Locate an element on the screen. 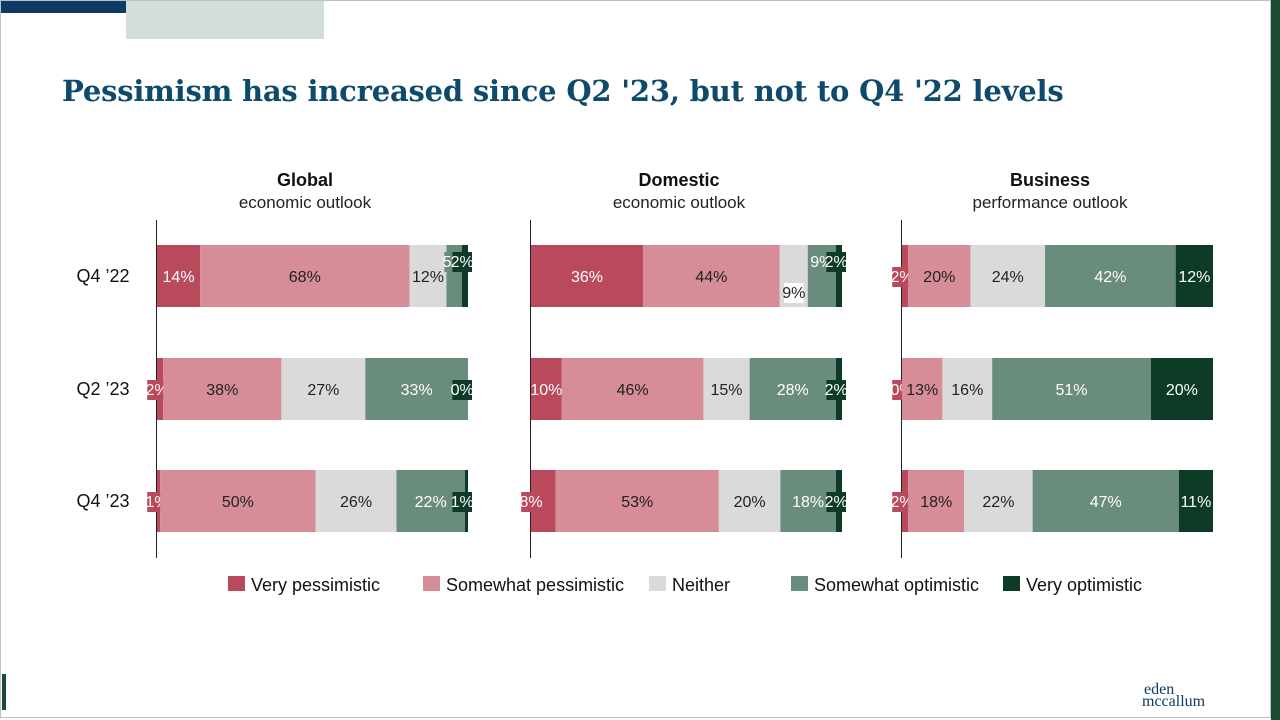 This screenshot has width=1280, height=720. legend-label: Somewhat pessimistic is located at coordinates (535, 585).